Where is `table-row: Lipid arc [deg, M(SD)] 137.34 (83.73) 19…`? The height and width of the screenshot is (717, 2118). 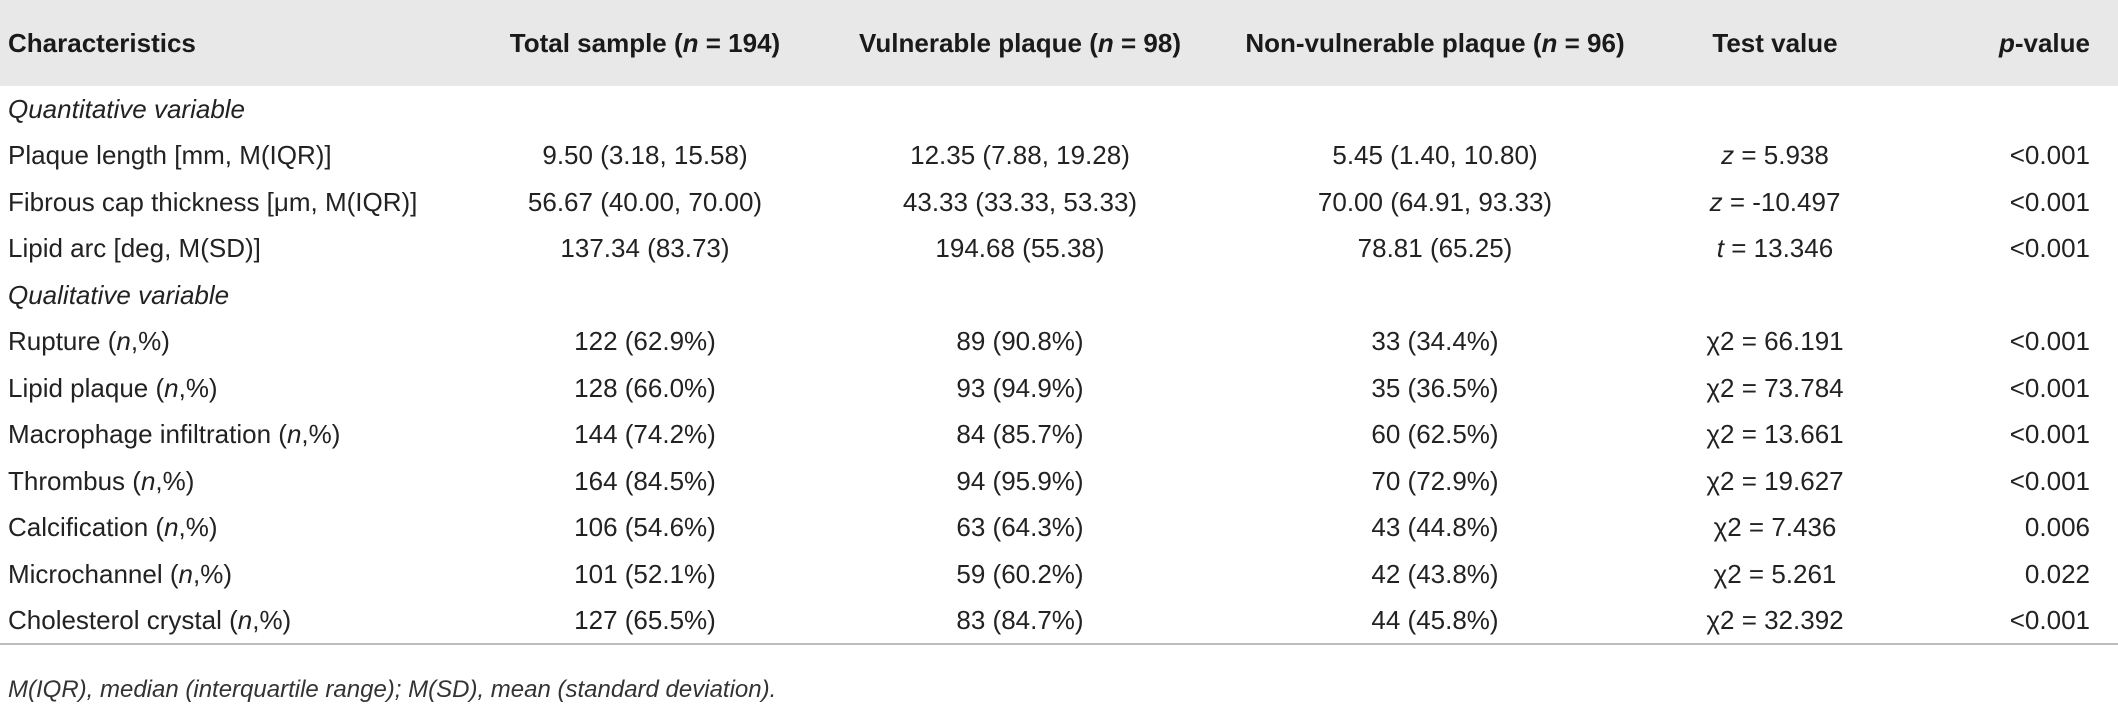 table-row: Lipid arc [deg, M(SD)] 137.34 (83.73) 19… is located at coordinates (1059, 249).